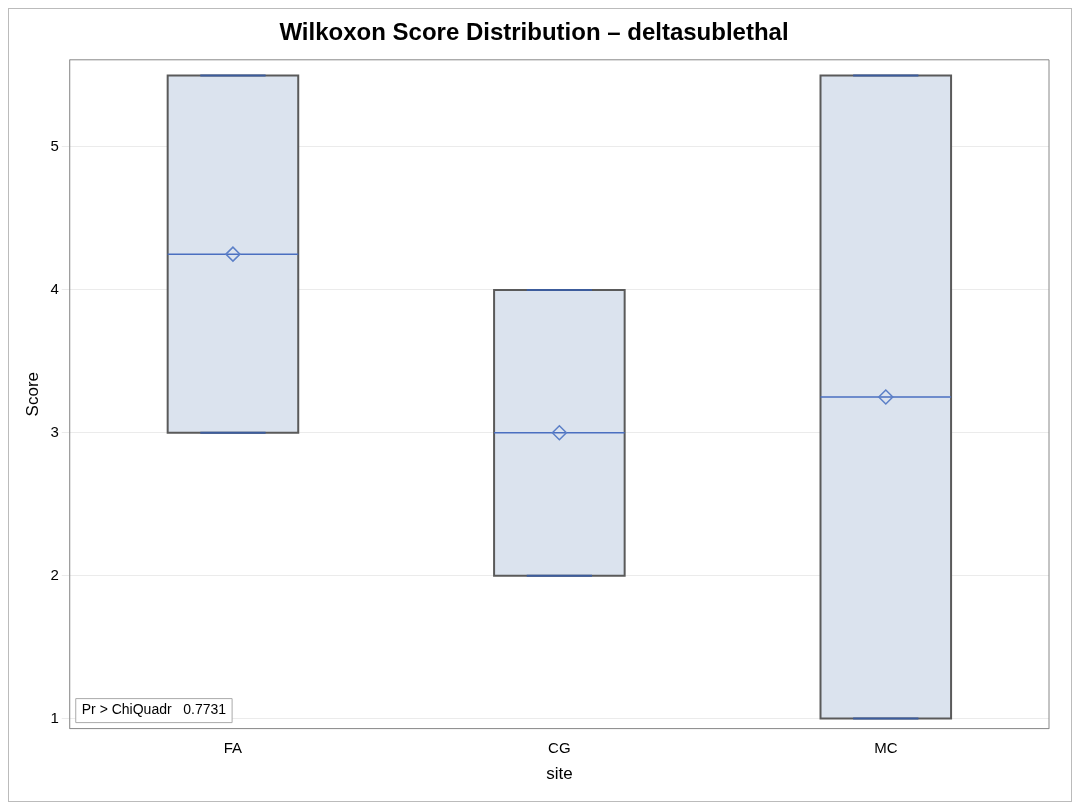  What do you see at coordinates (886, 747) in the screenshot?
I see `x-tick-label: MC` at bounding box center [886, 747].